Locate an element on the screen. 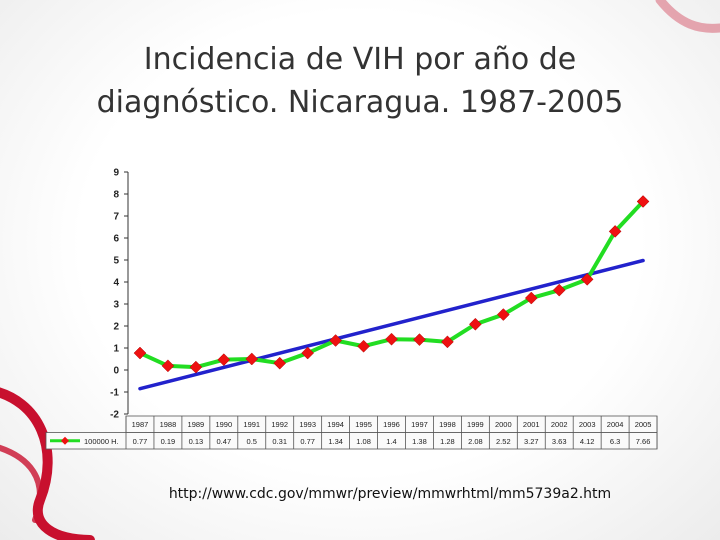  data-point-2004 is located at coordinates (615, 231).